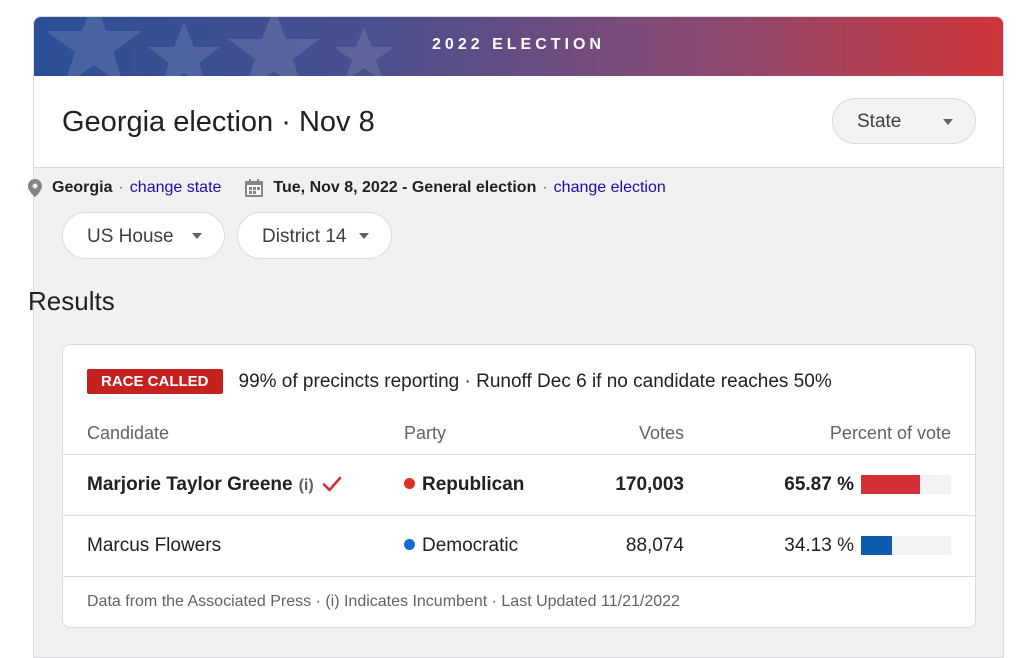 This screenshot has height=658, width=1020. What do you see at coordinates (190, 484) in the screenshot?
I see `candidate-name: Marjorie Taylor Greene` at bounding box center [190, 484].